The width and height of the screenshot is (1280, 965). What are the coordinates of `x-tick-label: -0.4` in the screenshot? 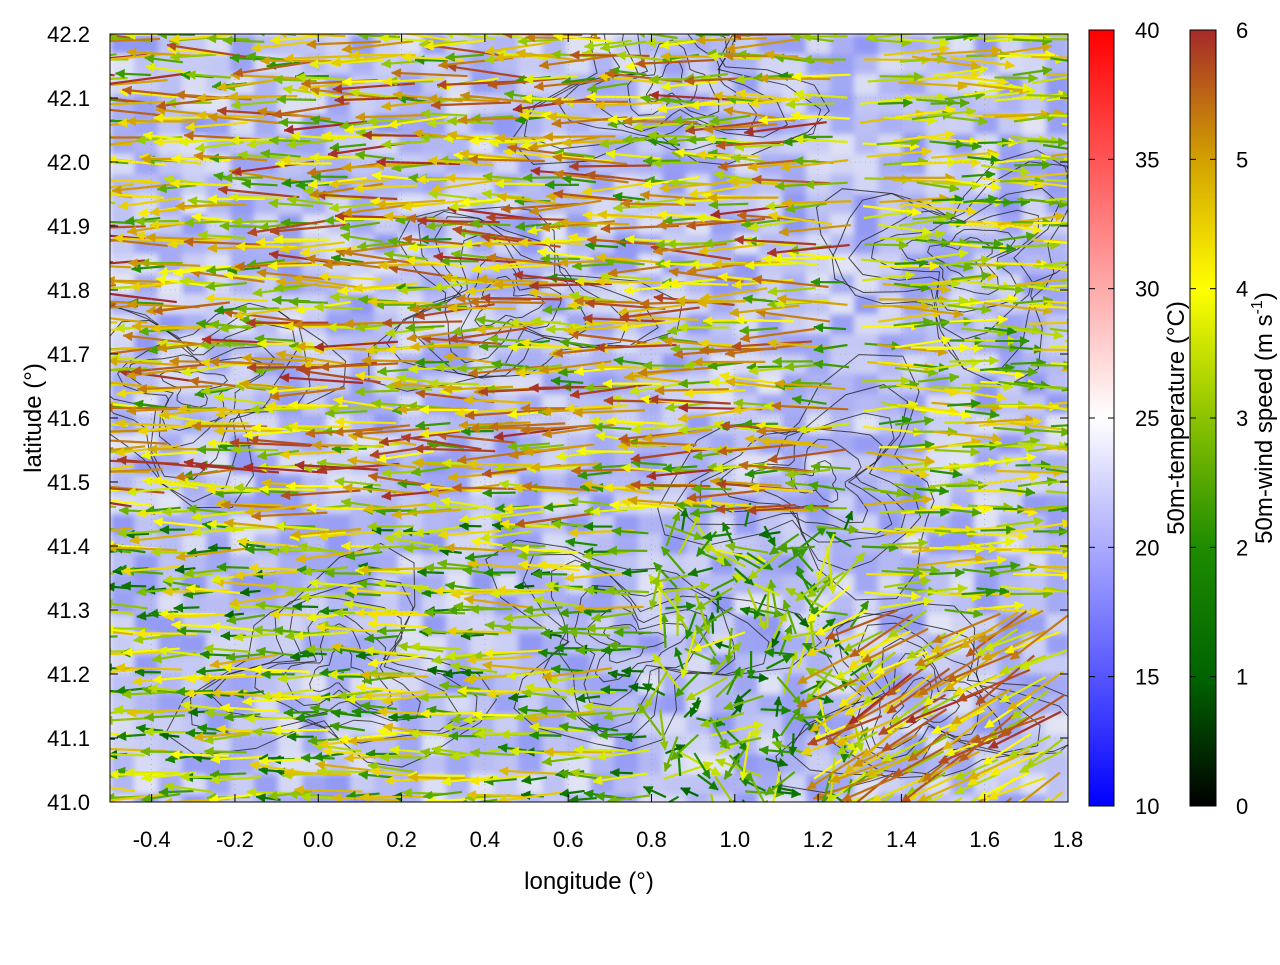 It's located at (152, 839).